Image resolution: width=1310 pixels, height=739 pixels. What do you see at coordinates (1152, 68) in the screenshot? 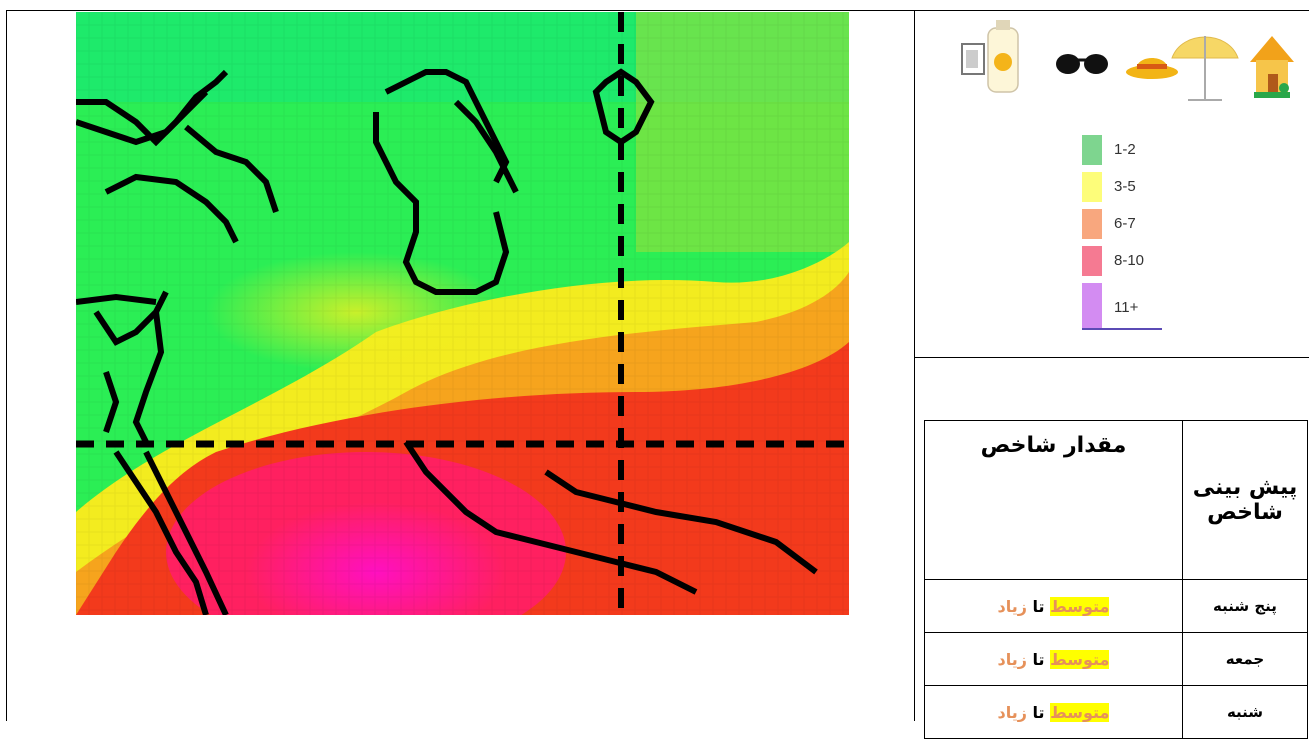
I see `sun-hat-icon` at bounding box center [1152, 68].